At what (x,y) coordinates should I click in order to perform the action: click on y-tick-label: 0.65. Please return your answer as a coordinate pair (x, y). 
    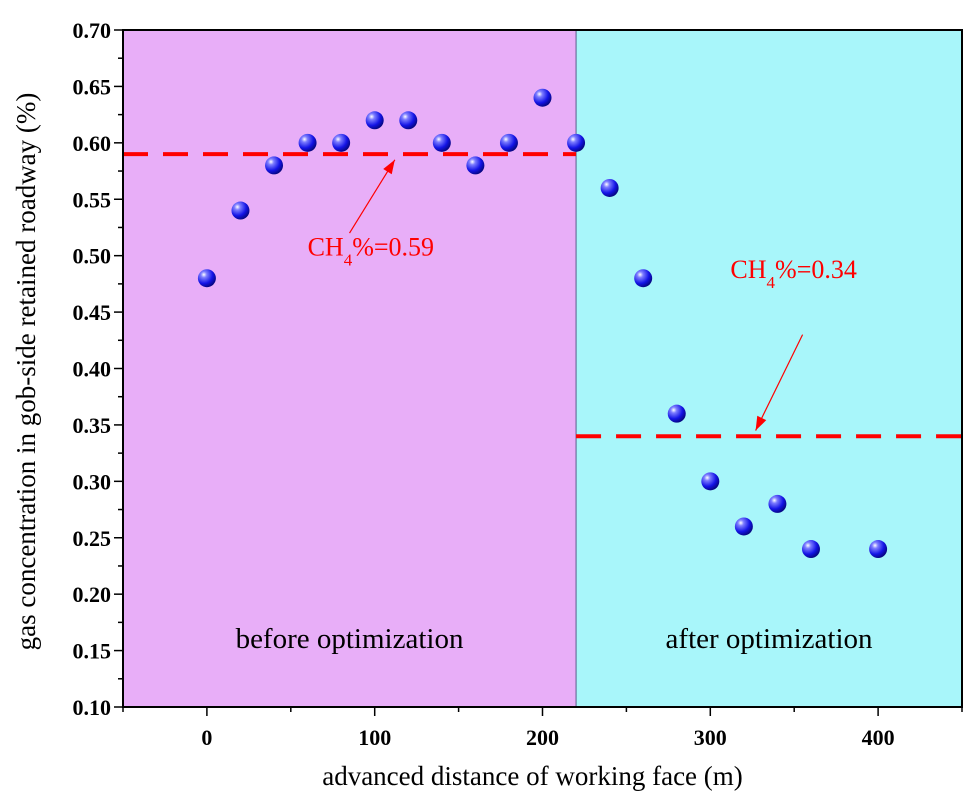
    Looking at the image, I should click on (92, 86).